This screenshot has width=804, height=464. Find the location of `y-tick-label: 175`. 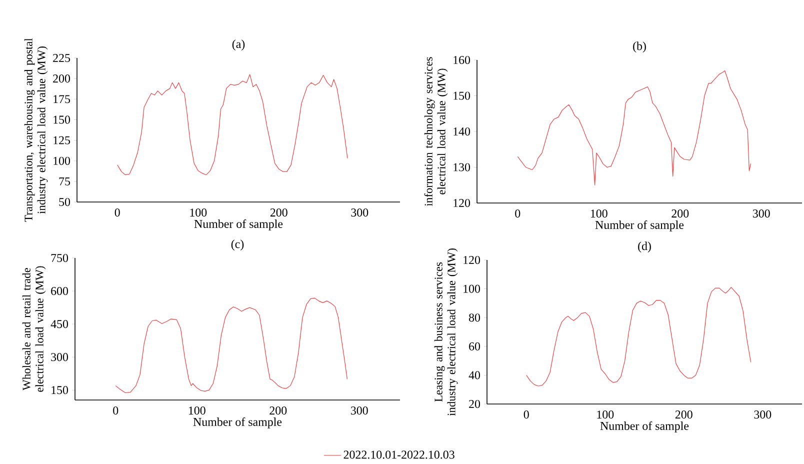

y-tick-label: 175 is located at coordinates (62, 99).